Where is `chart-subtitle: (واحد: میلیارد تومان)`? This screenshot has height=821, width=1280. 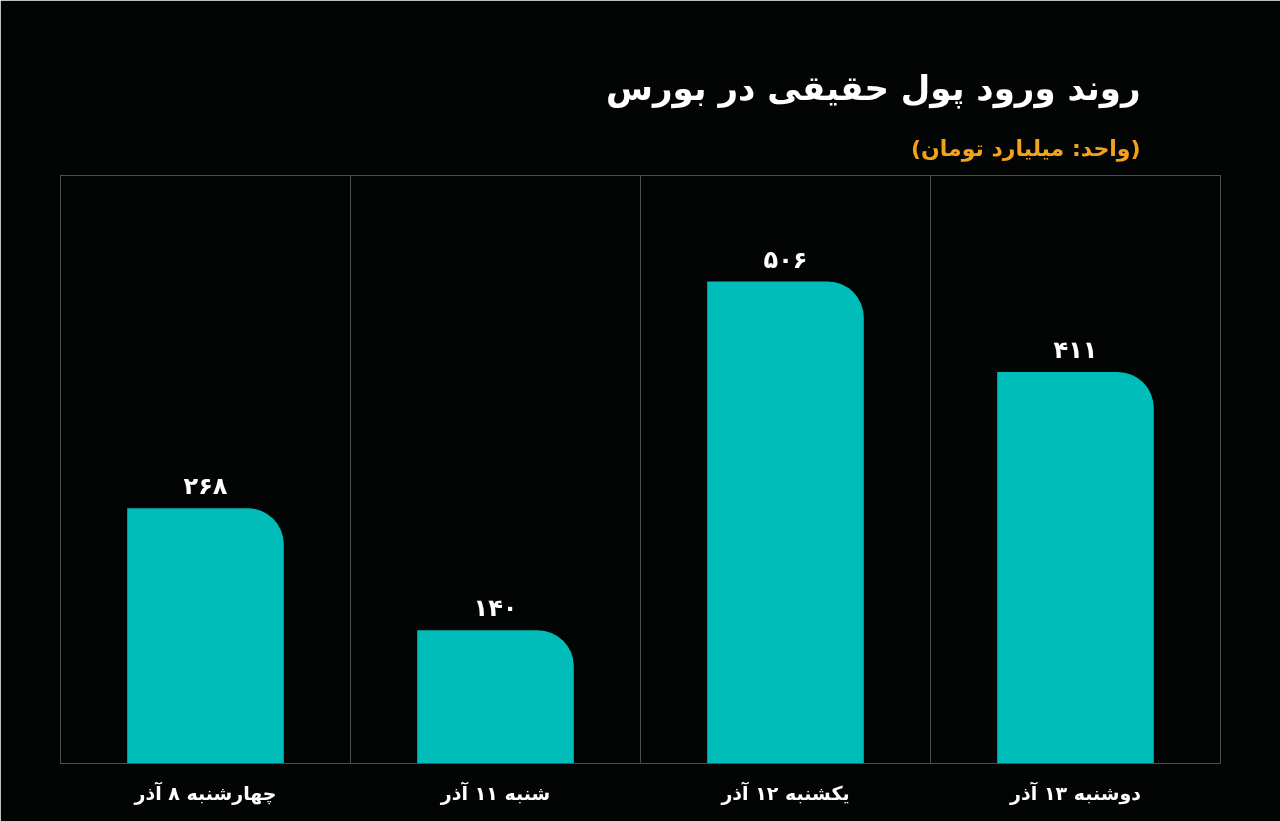 chart-subtitle: (واحد: میلیارد تومان) is located at coordinates (1026, 148).